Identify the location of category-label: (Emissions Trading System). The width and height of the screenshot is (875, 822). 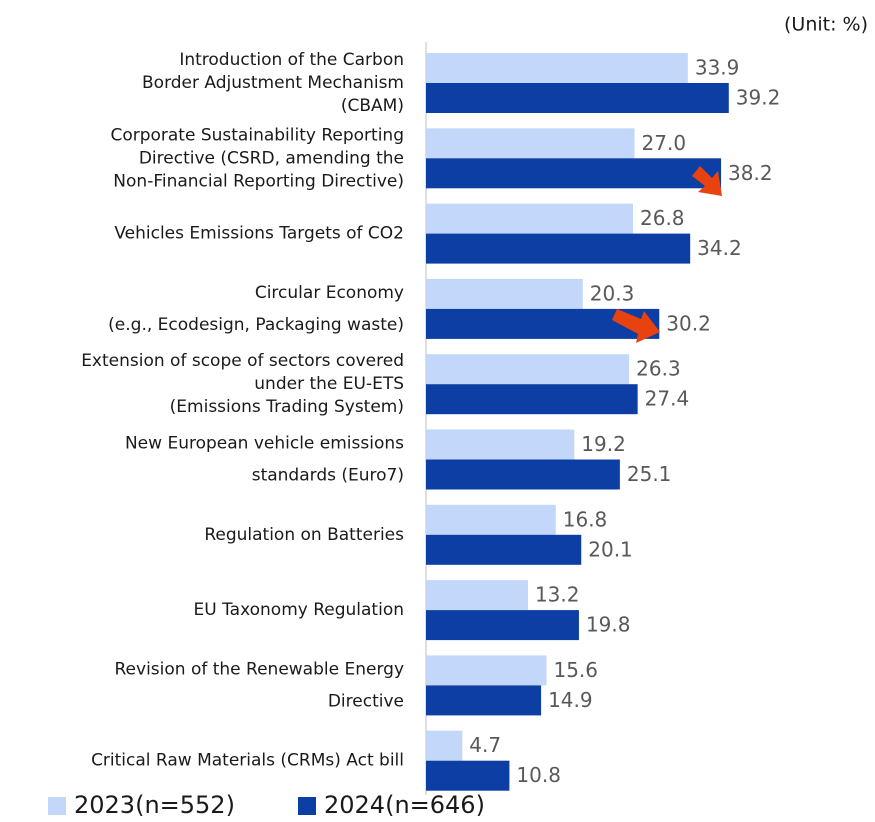
(287, 407).